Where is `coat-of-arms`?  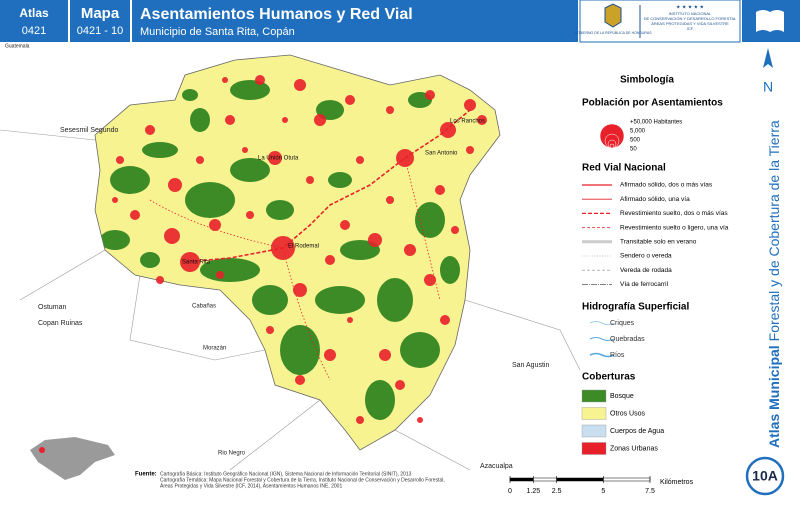 coat-of-arms is located at coordinates (613, 15).